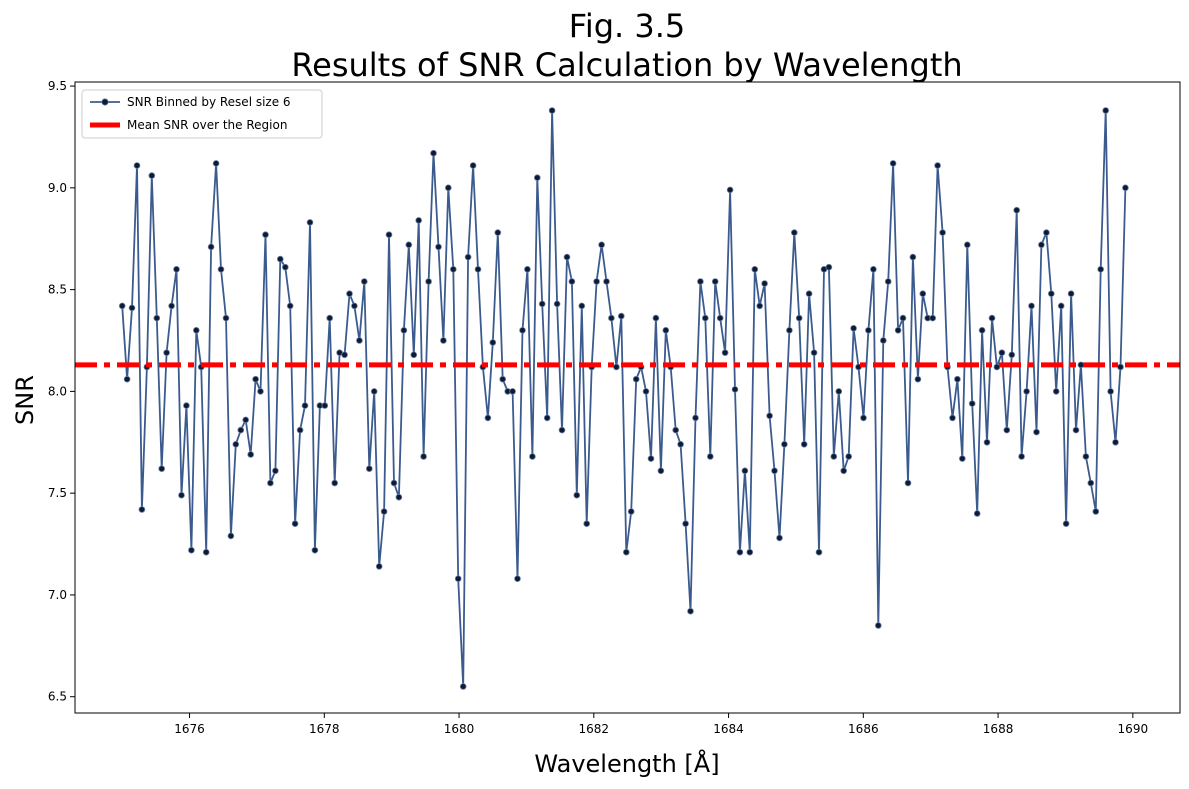 The image size is (1189, 789). Describe the element at coordinates (207, 125) in the screenshot. I see `legend-mean-label: Mean SNR over the Region` at that location.